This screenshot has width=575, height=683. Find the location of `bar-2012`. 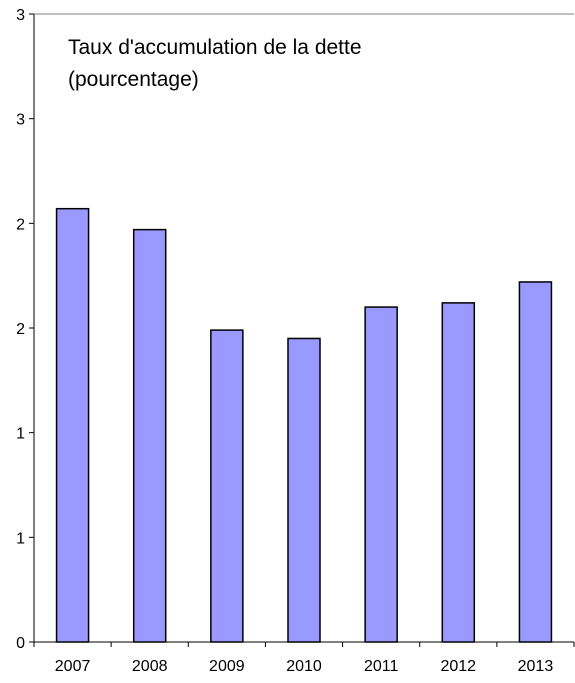

bar-2012 is located at coordinates (458, 472).